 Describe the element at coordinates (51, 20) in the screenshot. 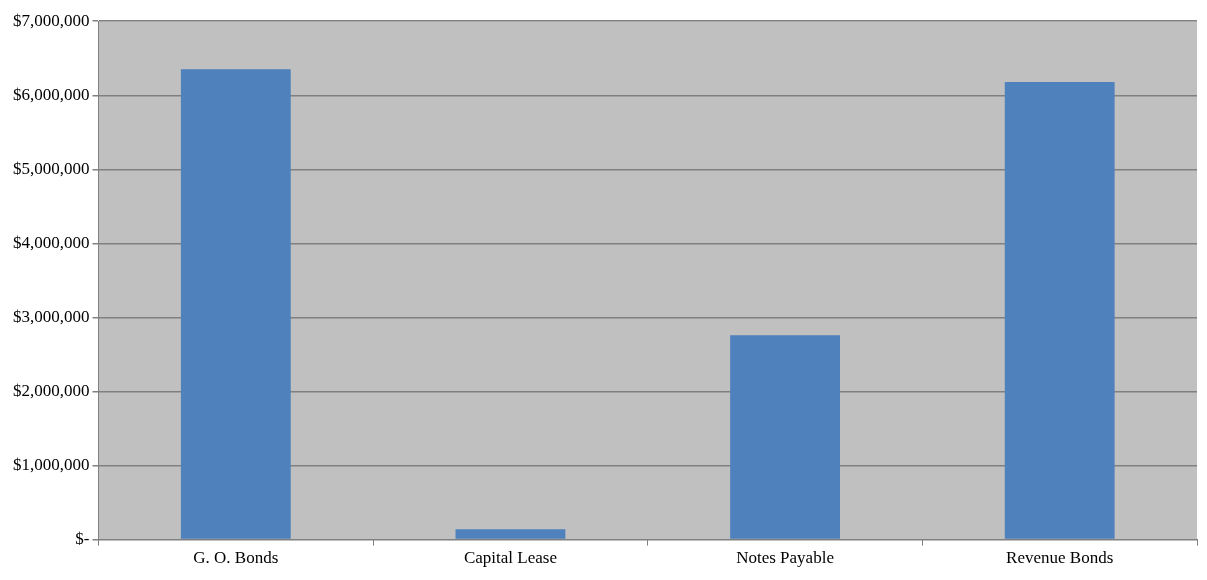

I see `y-tick-label: $7,000,000` at that location.